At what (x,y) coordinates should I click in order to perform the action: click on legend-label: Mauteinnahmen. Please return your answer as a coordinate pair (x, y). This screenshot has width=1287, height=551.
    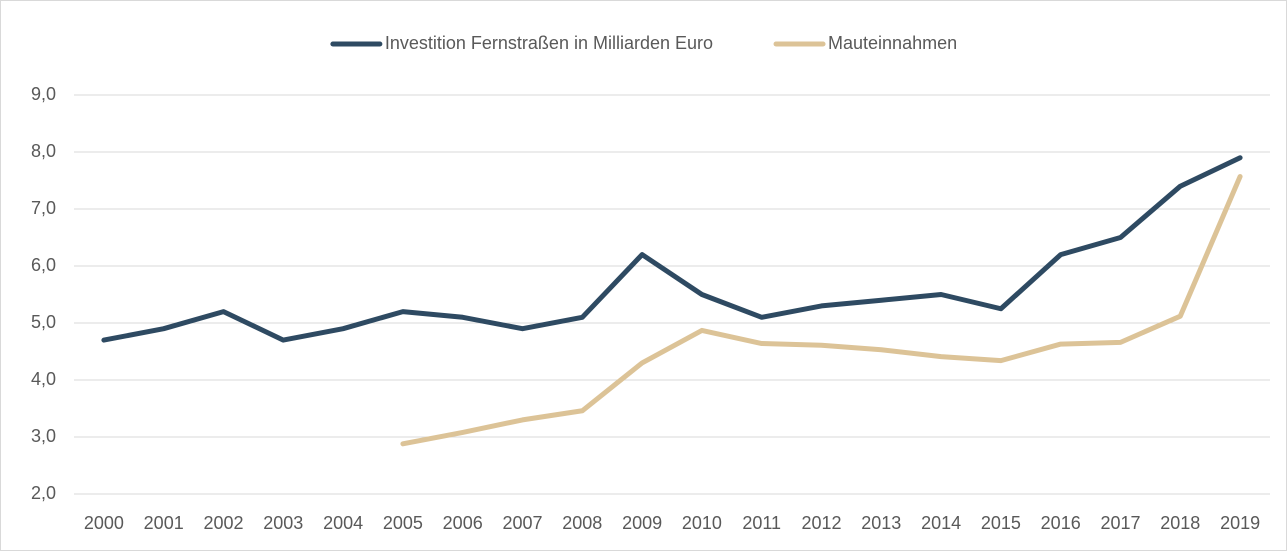
    Looking at the image, I should click on (892, 43).